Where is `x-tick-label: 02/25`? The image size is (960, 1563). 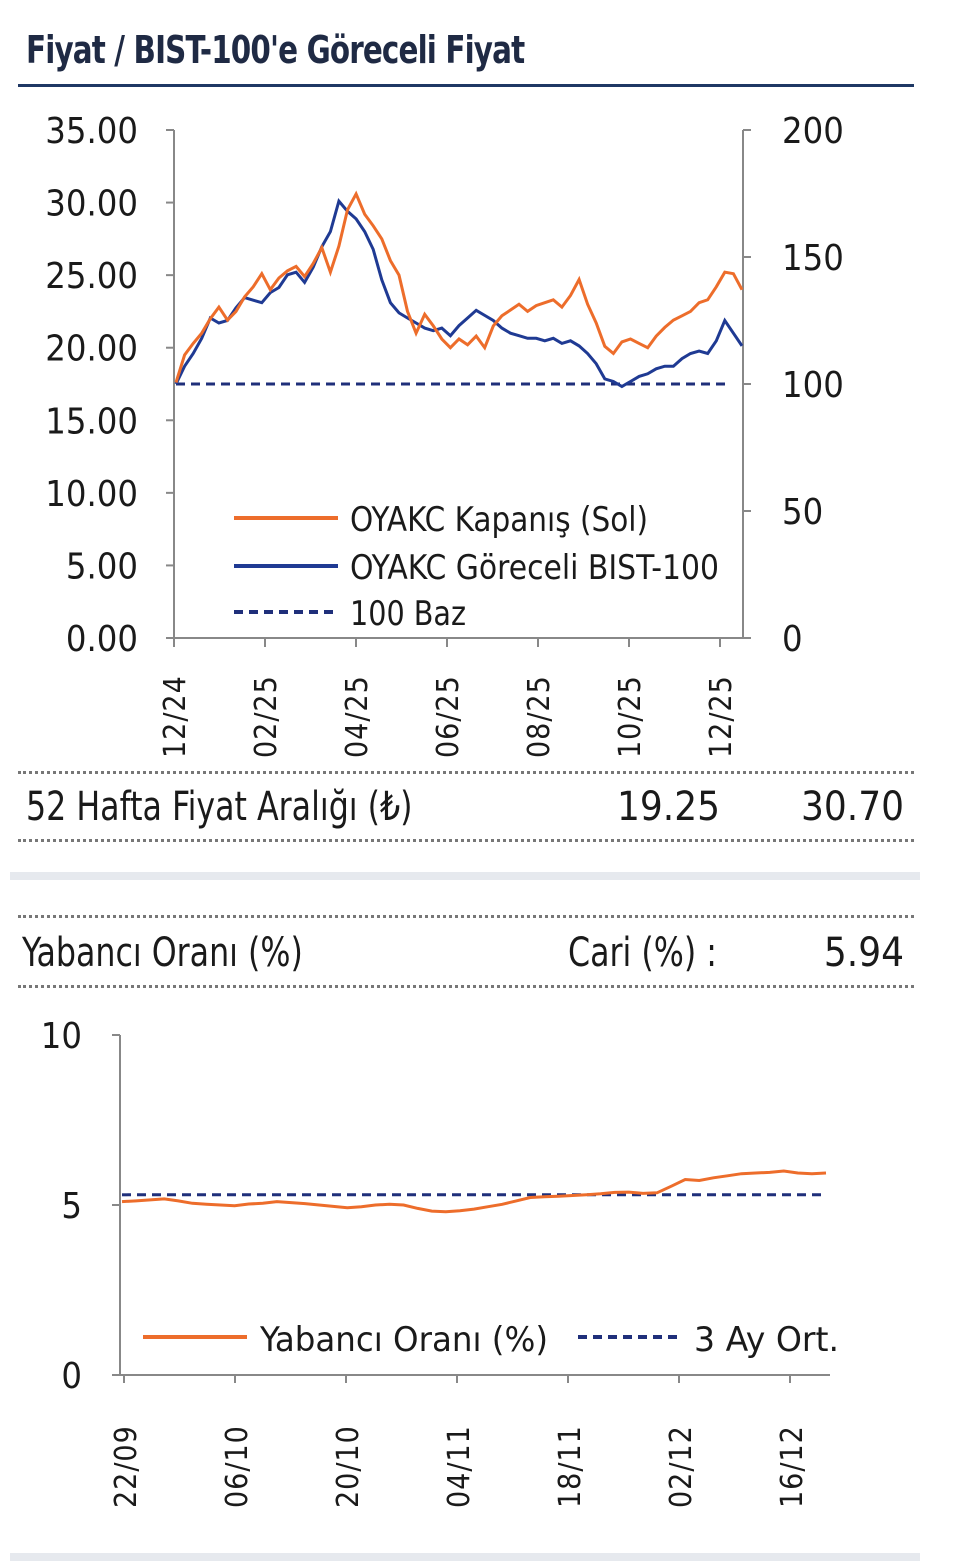 x-tick-label: 02/25 is located at coordinates (266, 716).